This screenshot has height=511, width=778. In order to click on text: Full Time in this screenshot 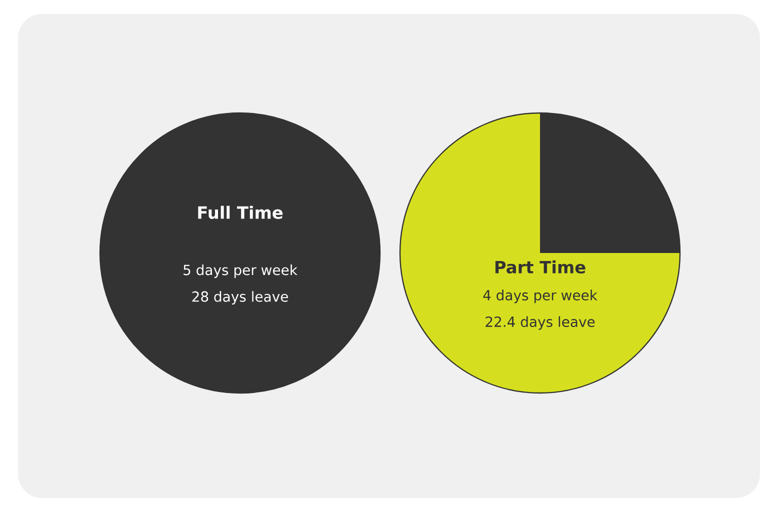, I will do `click(240, 212)`.